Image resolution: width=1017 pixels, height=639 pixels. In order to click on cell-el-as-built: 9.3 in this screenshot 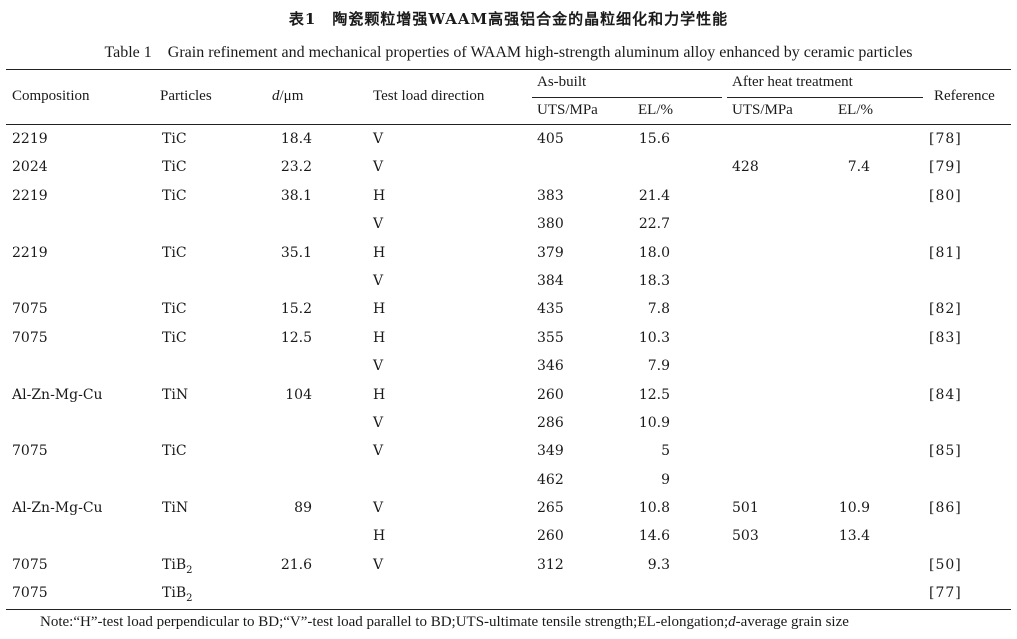, I will do `click(658, 564)`.